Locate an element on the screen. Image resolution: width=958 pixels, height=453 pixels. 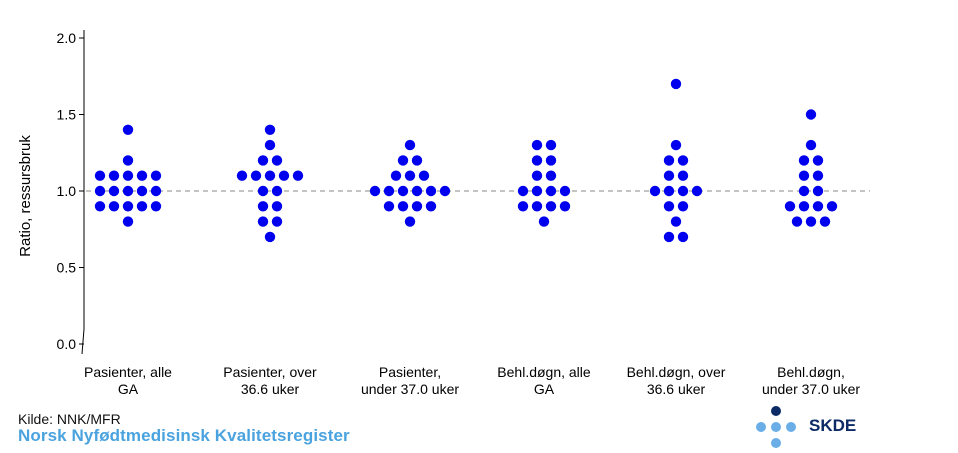
category-label: Behl.døgn, over 36.6 uker is located at coordinates (676, 380).